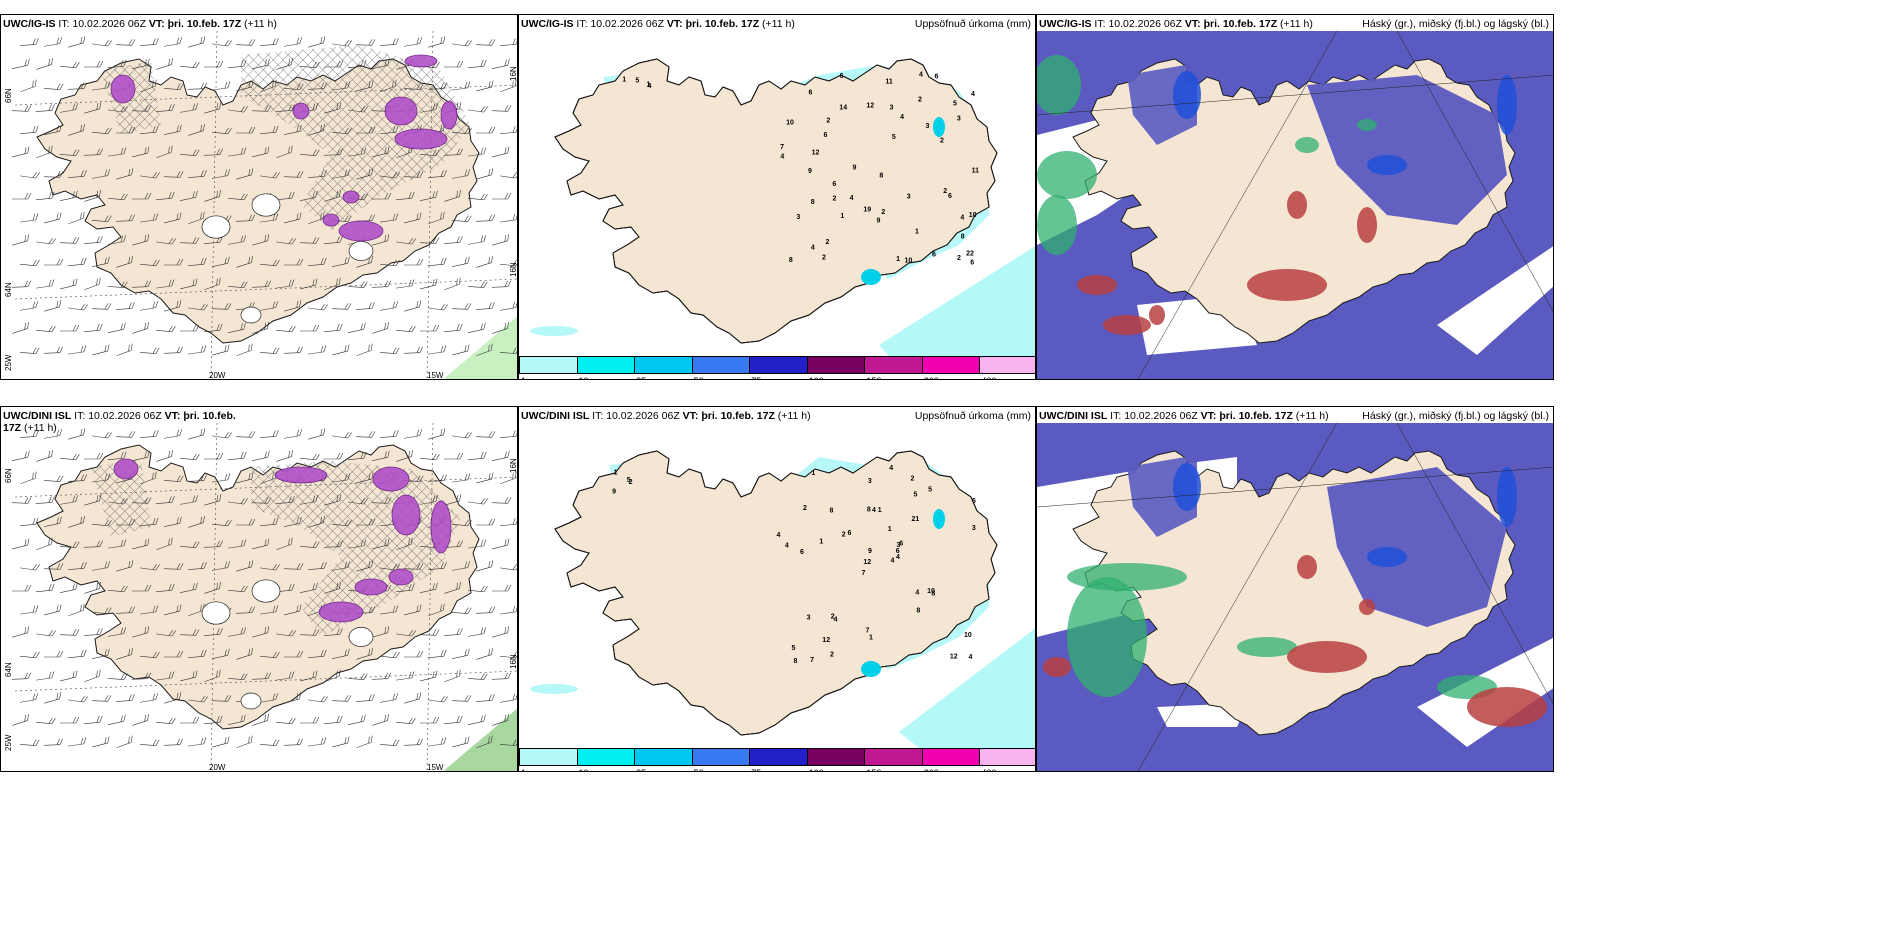 This screenshot has width=1900, height=950. I want to click on colorbar-tick: 100, so click(816, 377).